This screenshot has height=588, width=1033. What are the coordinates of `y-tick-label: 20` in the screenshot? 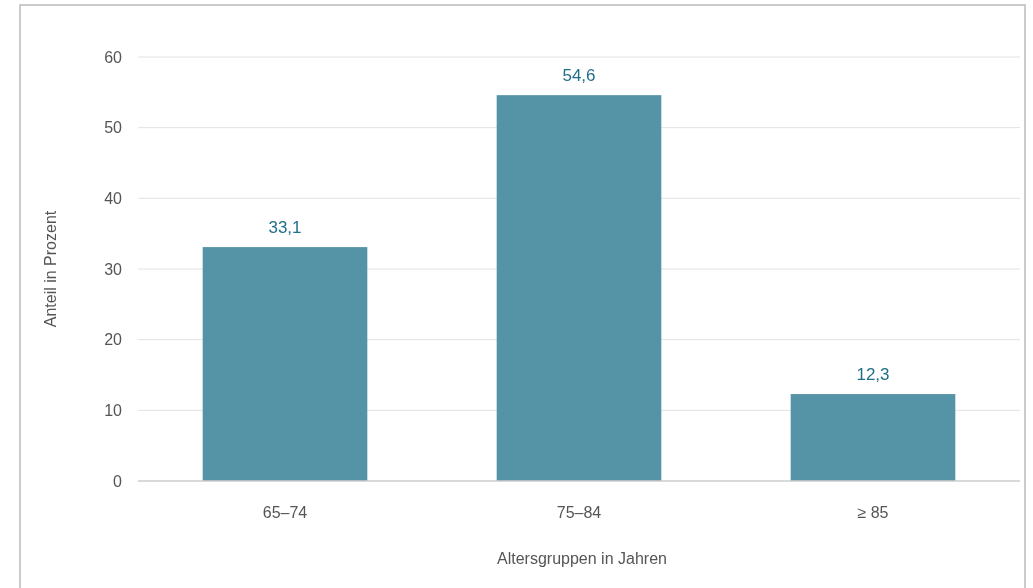 It's located at (113, 340).